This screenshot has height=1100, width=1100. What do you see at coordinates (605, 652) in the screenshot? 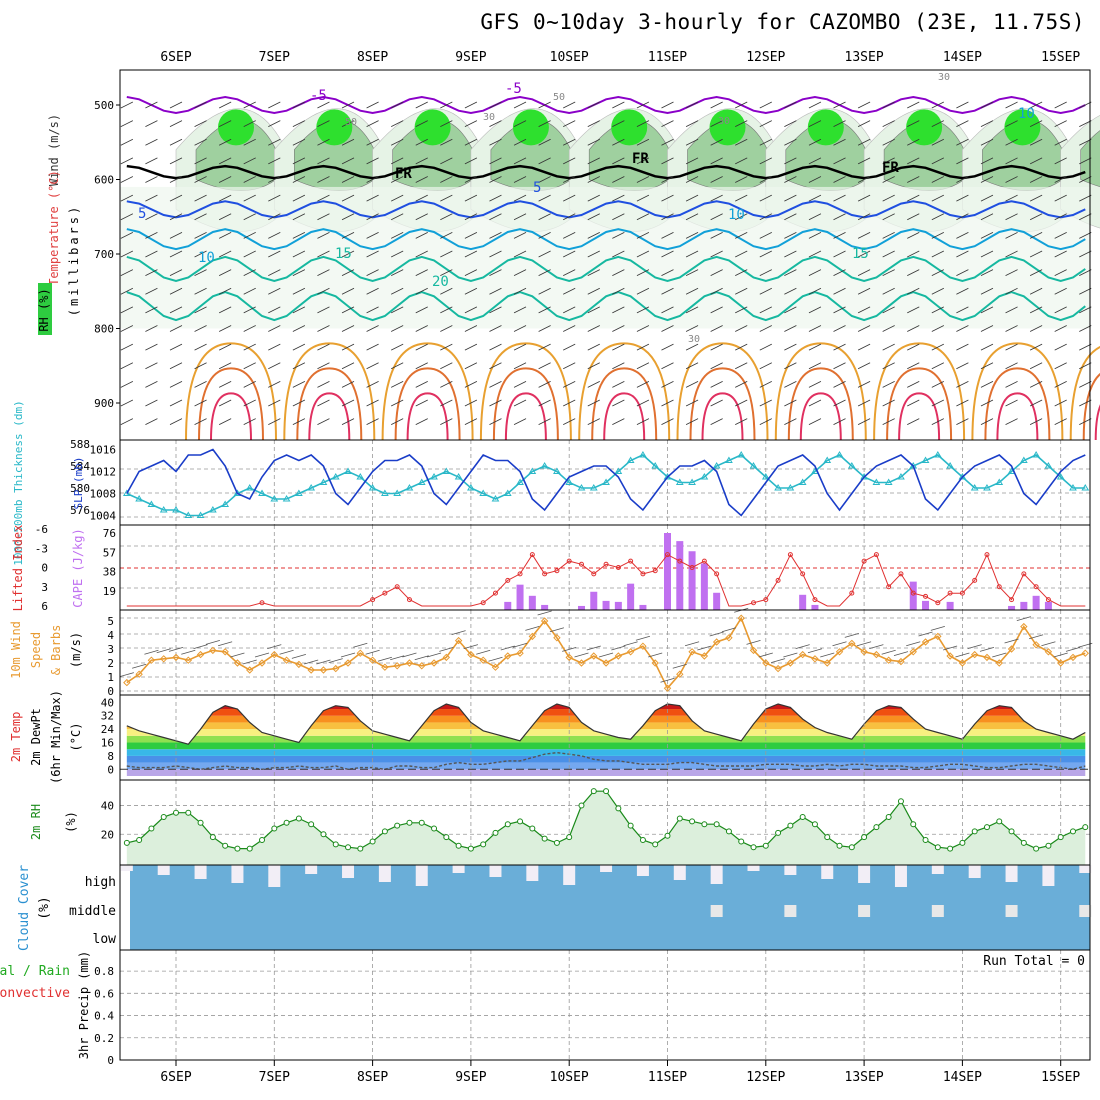
I see `panel-frame-wind` at bounding box center [605, 652].